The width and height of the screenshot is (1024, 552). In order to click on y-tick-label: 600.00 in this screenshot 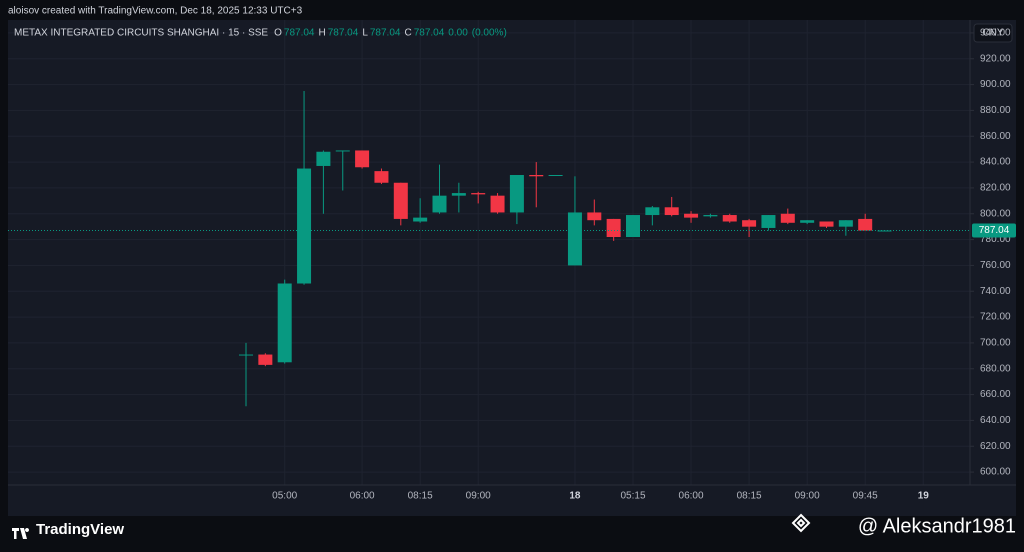, I will do `click(995, 472)`.